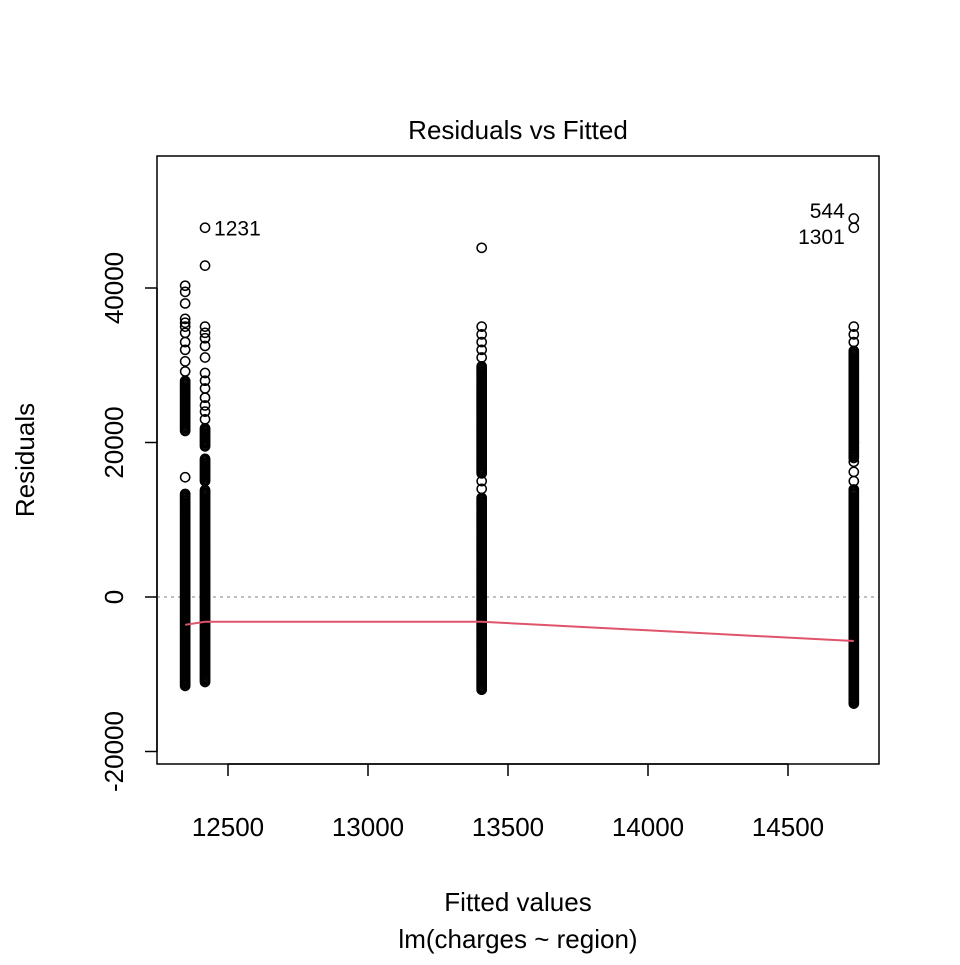  I want to click on x-tick-label: 14500, so click(788, 827).